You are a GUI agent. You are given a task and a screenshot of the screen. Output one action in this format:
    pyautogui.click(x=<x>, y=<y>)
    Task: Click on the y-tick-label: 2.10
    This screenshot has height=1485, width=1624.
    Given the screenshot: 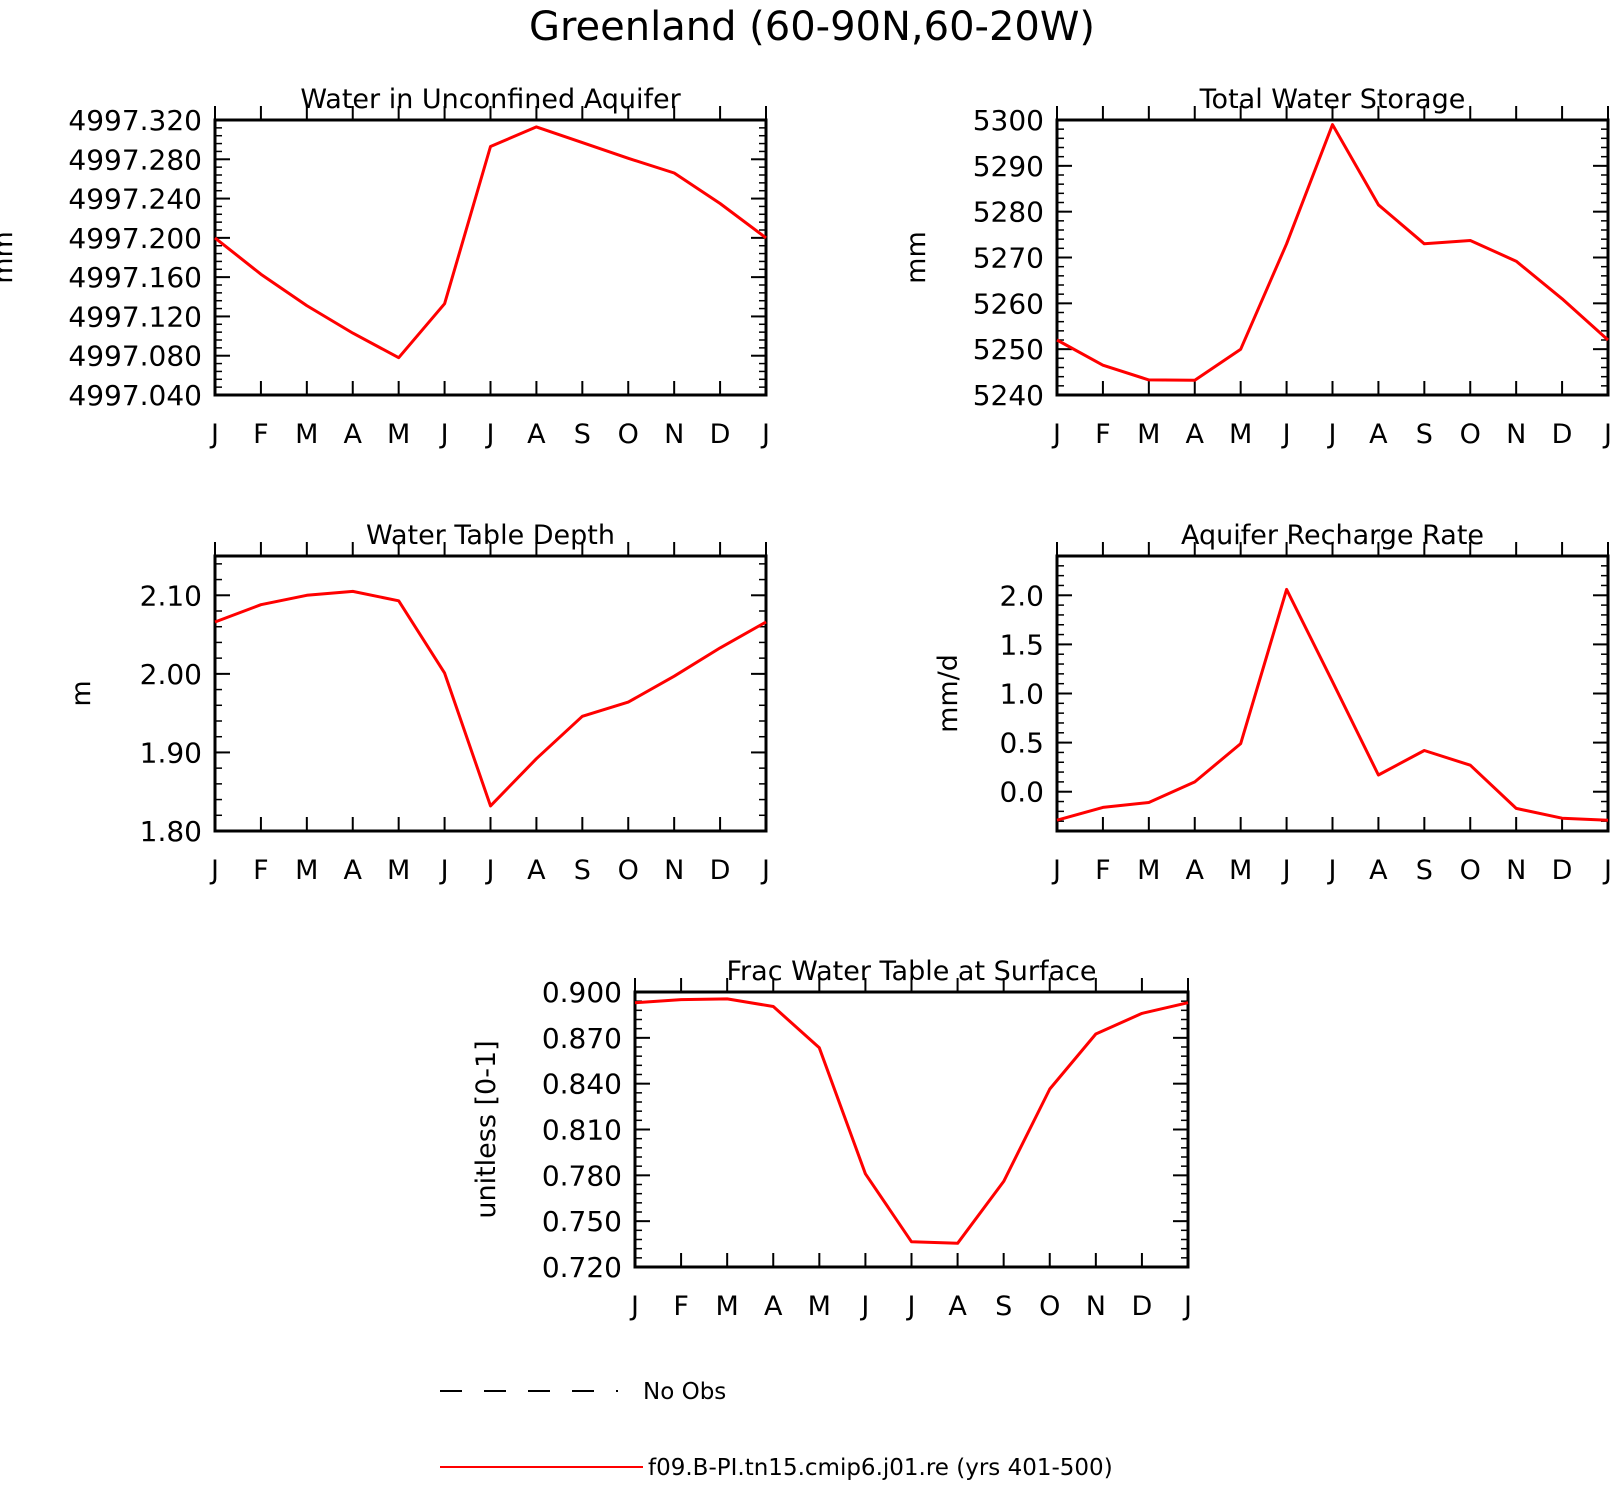 What is the action you would take?
    pyautogui.click(x=171, y=595)
    